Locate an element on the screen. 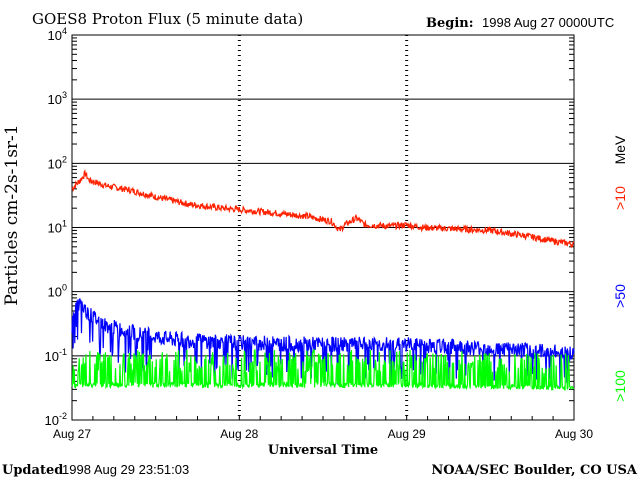  y-tick-label: 10⁴ is located at coordinates (57, 34).